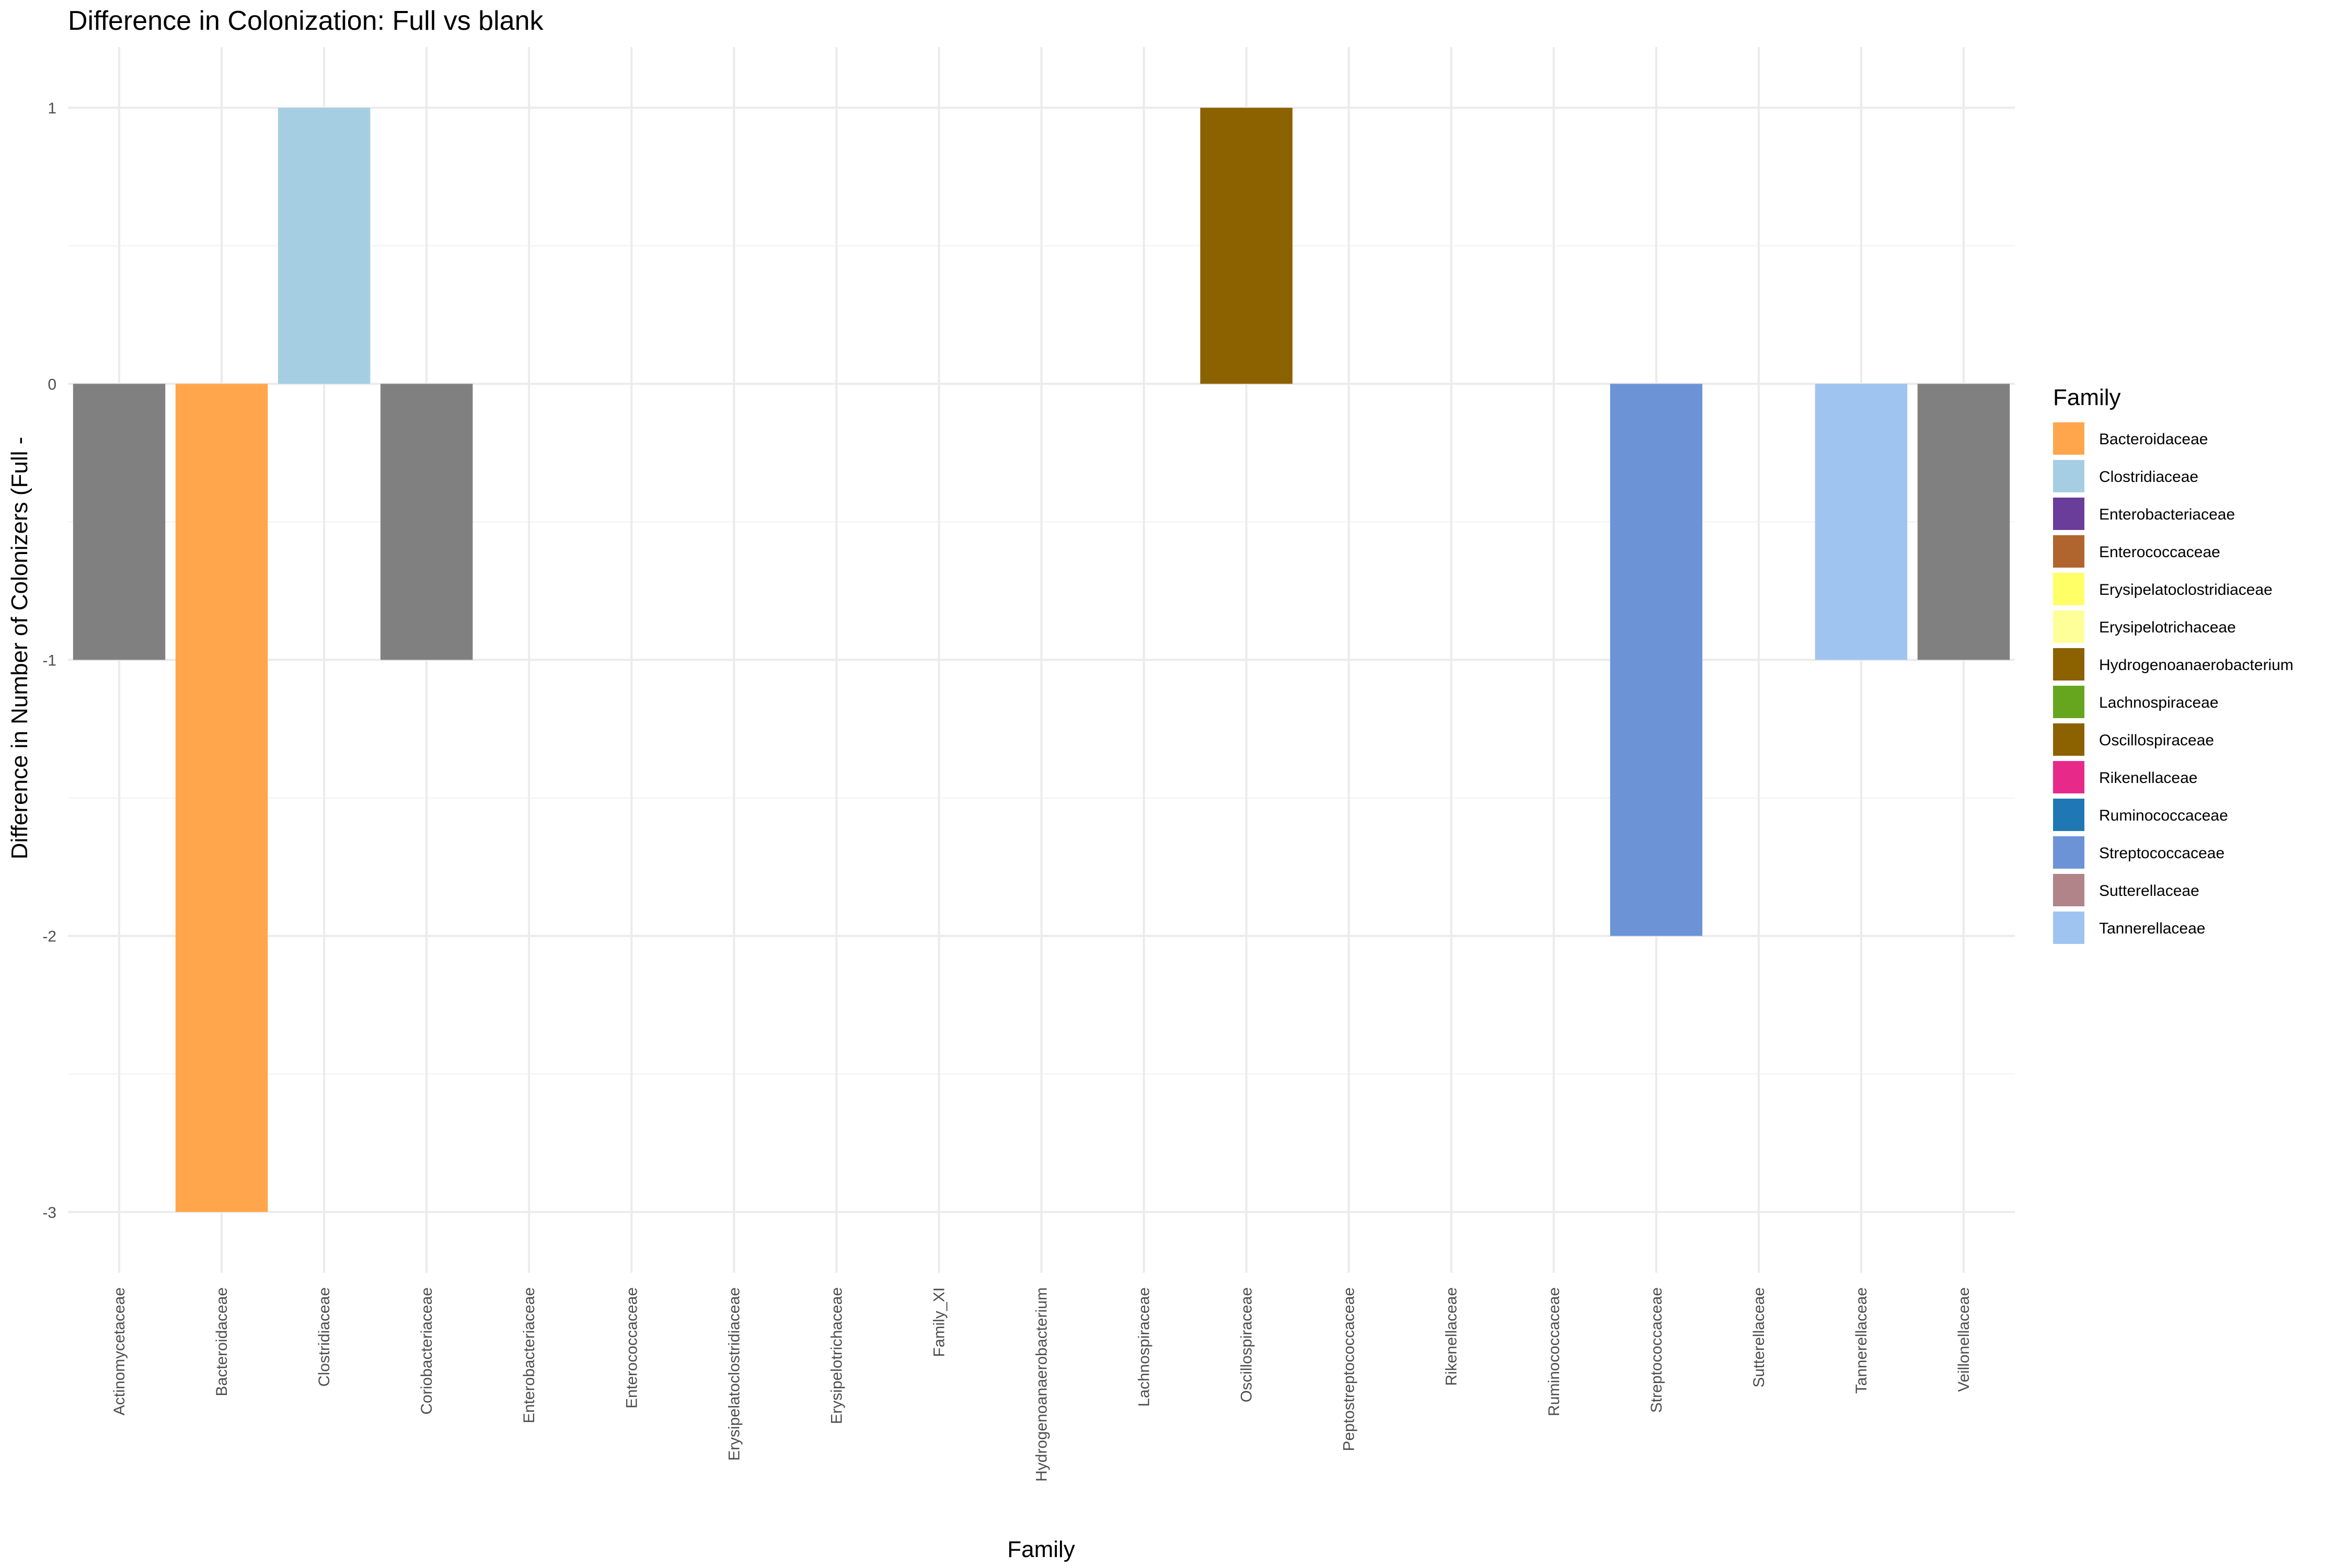 Image resolution: width=2352 pixels, height=1568 pixels. What do you see at coordinates (324, 246) in the screenshot?
I see `bar-clostridiaceae` at bounding box center [324, 246].